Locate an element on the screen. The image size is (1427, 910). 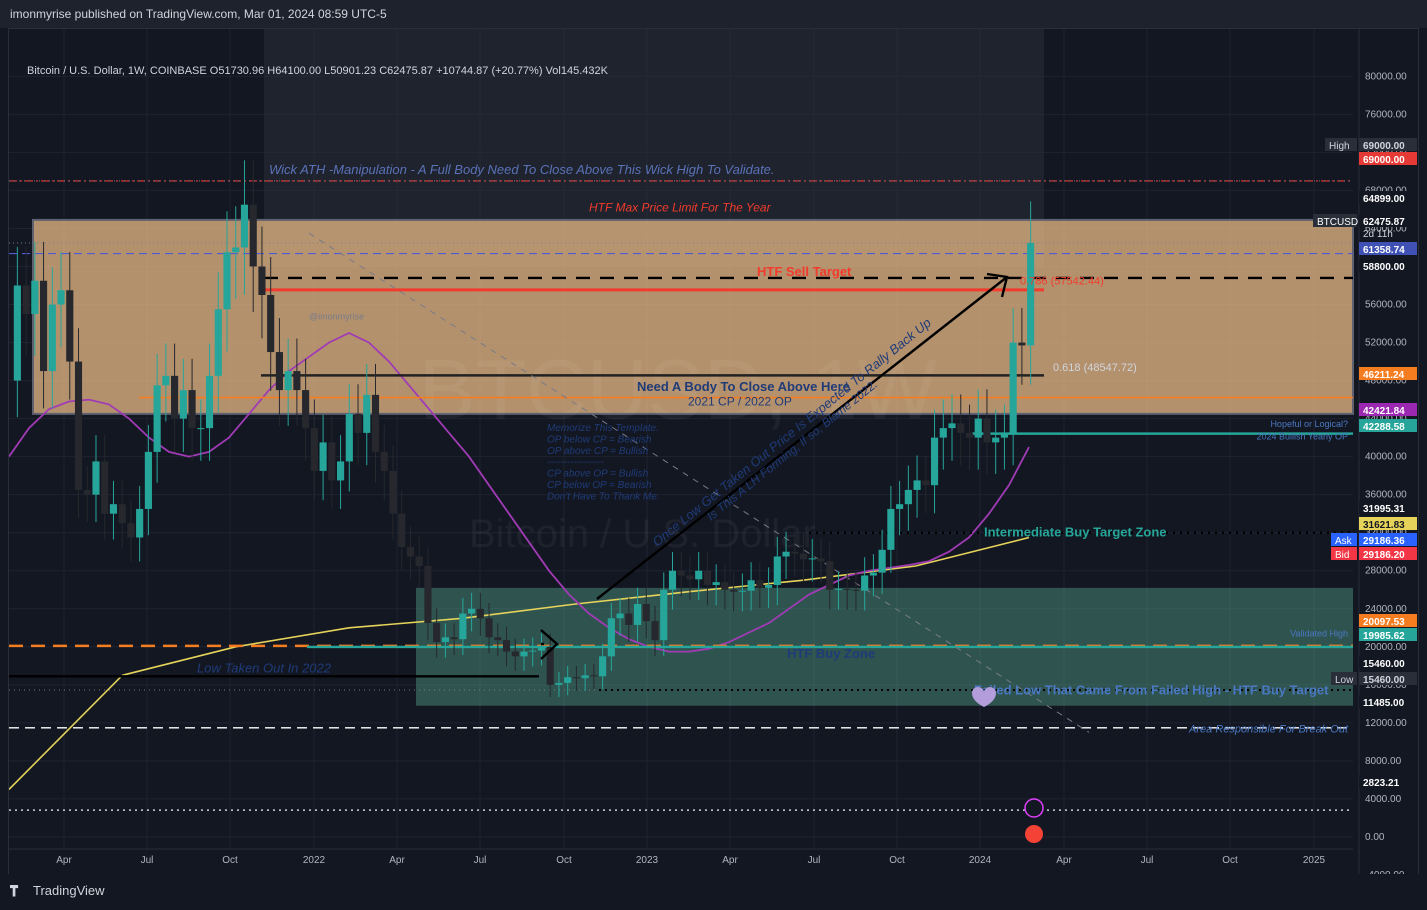
low-taken-annotation: Low Taken Out In 2022 is located at coordinates (264, 667).